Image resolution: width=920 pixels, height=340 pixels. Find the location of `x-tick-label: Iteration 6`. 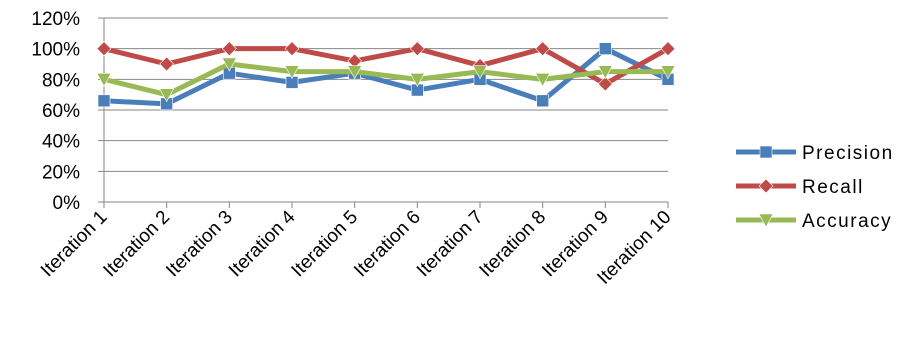

x-tick-label: Iteration 6 is located at coordinates (387, 244).